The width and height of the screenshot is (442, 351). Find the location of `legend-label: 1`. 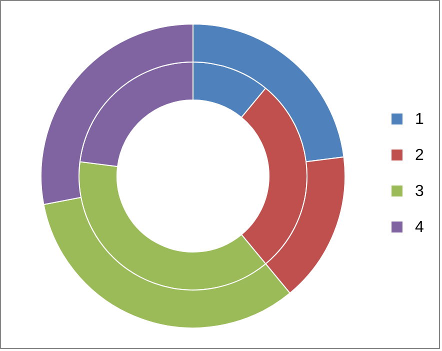

legend-label: 1 is located at coordinates (419, 119).